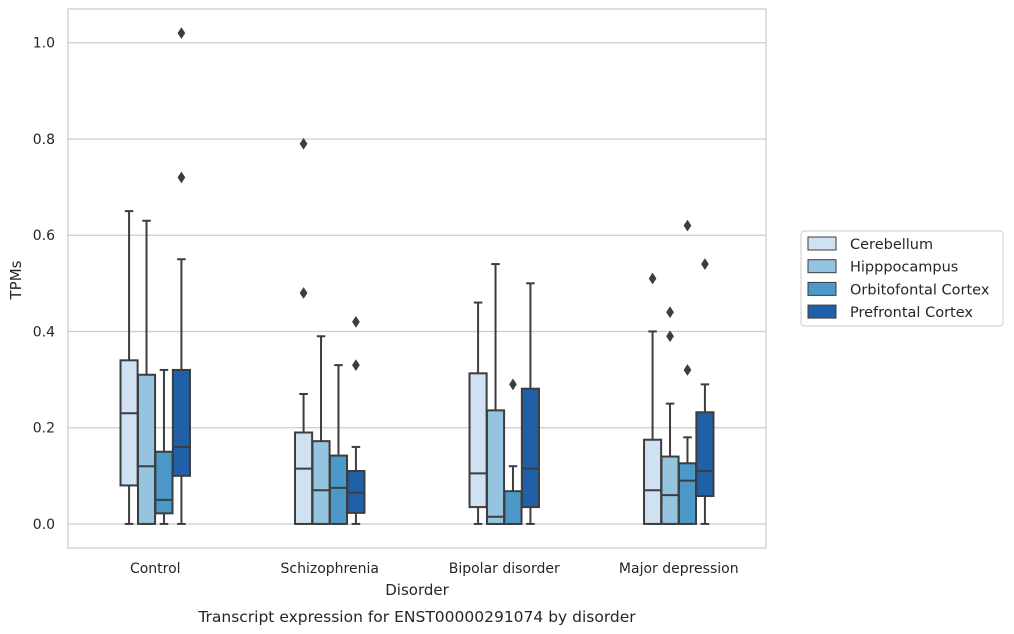 The width and height of the screenshot is (1014, 634). What do you see at coordinates (44, 140) in the screenshot?
I see `y-tick-label: 0.8` at bounding box center [44, 140].